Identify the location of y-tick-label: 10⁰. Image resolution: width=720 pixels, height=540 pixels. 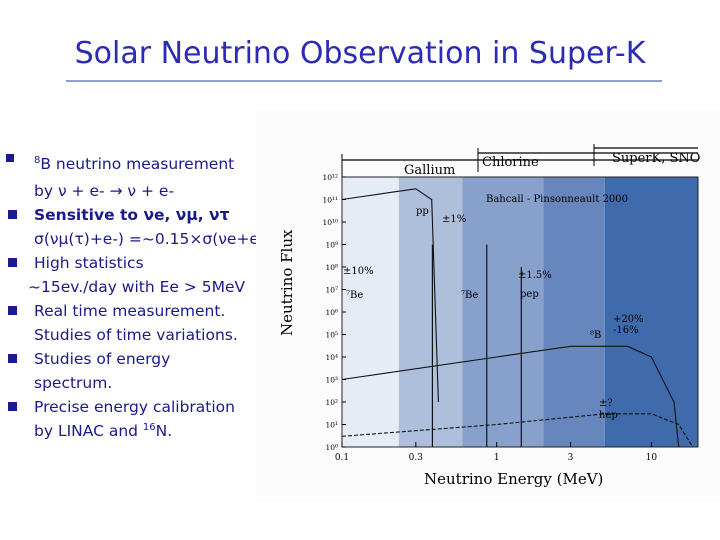
(331, 447).